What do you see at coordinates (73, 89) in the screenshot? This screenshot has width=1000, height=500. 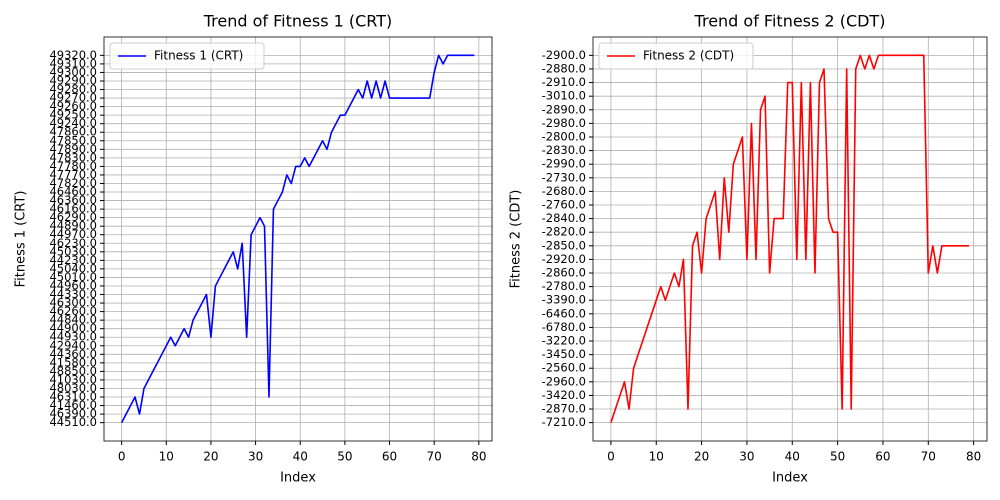 I see `y-tick-label: 49280.0` at bounding box center [73, 89].